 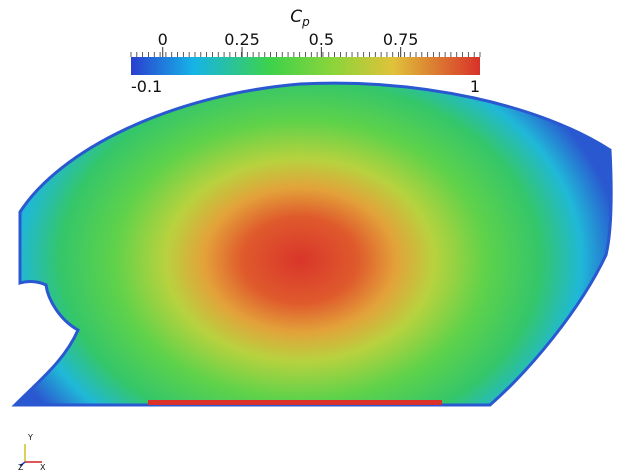 I want to click on tick-label: 0, so click(x=163, y=39).